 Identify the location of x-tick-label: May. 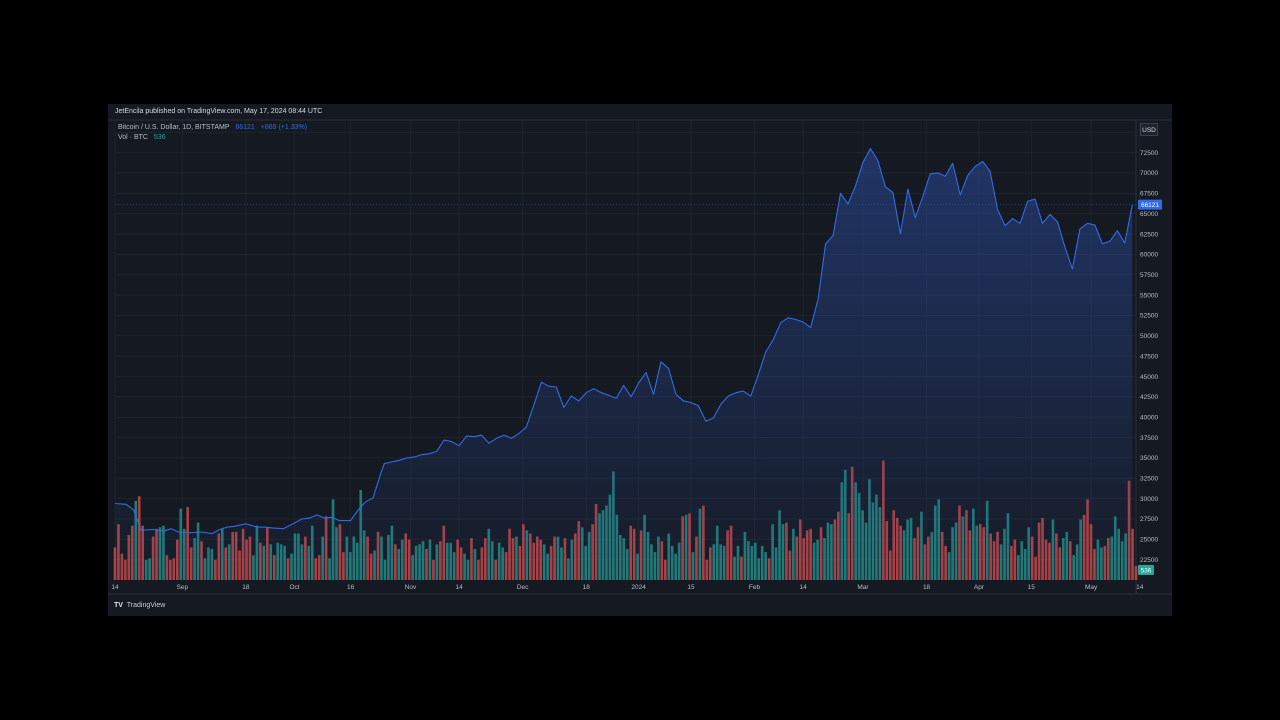
(1091, 587).